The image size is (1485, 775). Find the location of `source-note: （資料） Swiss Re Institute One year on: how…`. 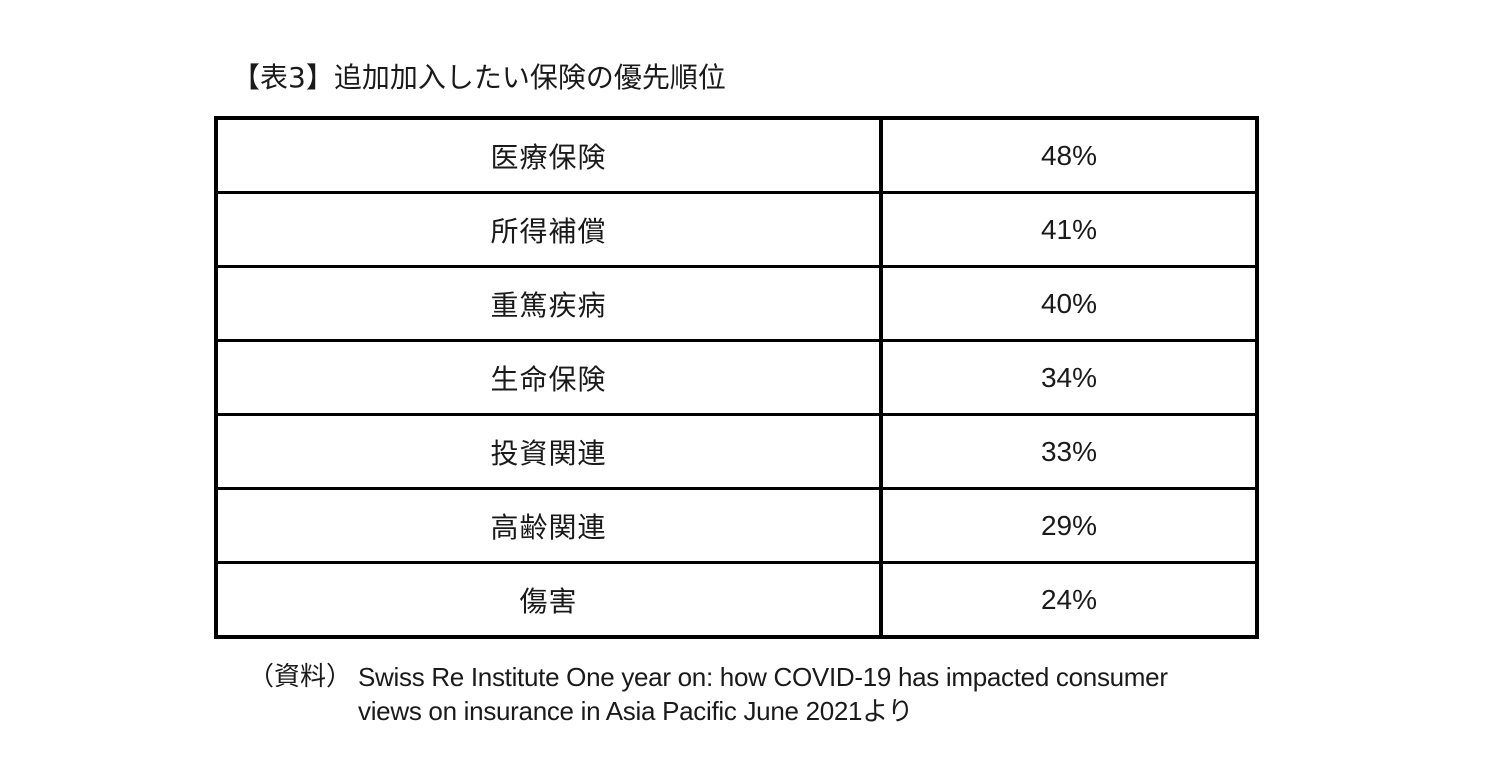

source-note: （資料） Swiss Re Institute One year on: how… is located at coordinates (708, 694).